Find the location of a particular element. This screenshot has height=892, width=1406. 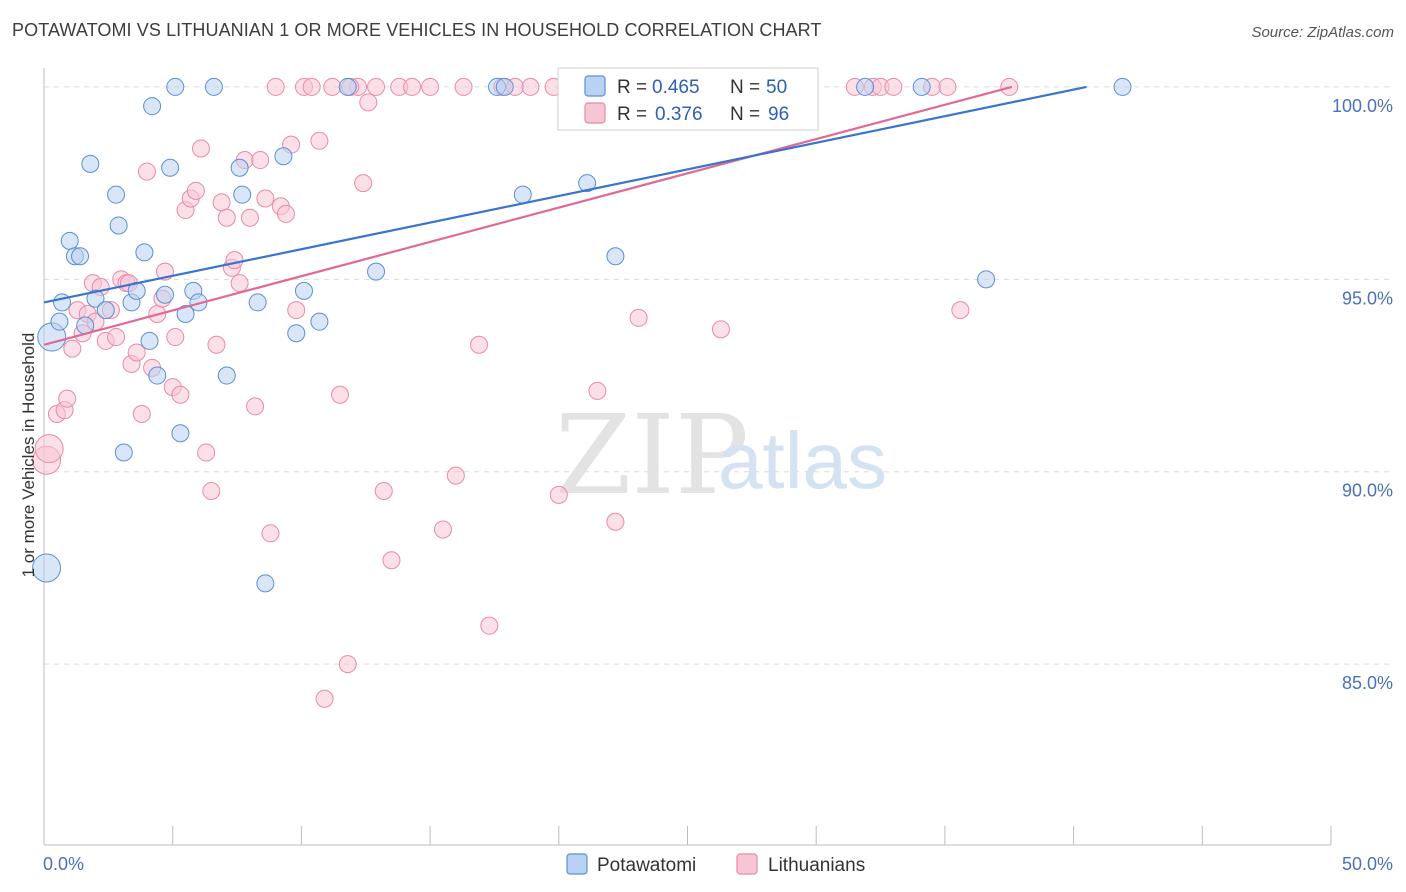

legend-blue-r-value: 0.465 is located at coordinates (676, 87).